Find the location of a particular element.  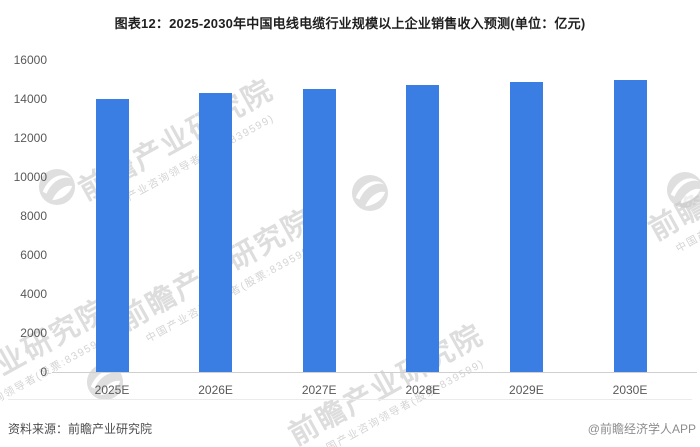

bar-2026E is located at coordinates (216, 232).